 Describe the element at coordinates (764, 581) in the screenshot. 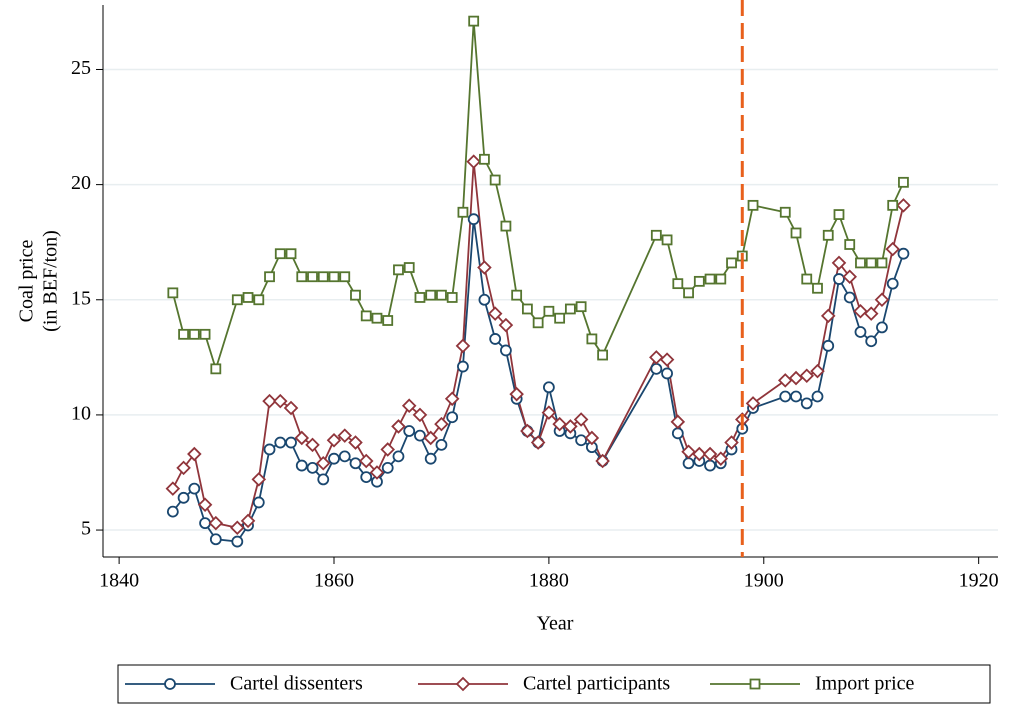

I see `x-tick-label: 1900` at that location.